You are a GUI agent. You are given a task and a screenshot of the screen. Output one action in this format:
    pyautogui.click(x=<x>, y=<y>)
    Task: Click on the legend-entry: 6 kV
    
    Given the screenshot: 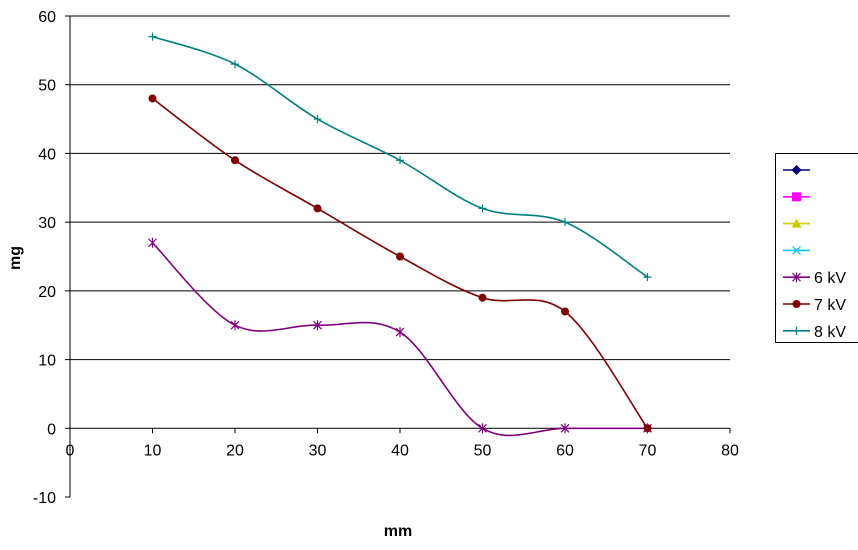 What is the action you would take?
    pyautogui.click(x=814, y=278)
    